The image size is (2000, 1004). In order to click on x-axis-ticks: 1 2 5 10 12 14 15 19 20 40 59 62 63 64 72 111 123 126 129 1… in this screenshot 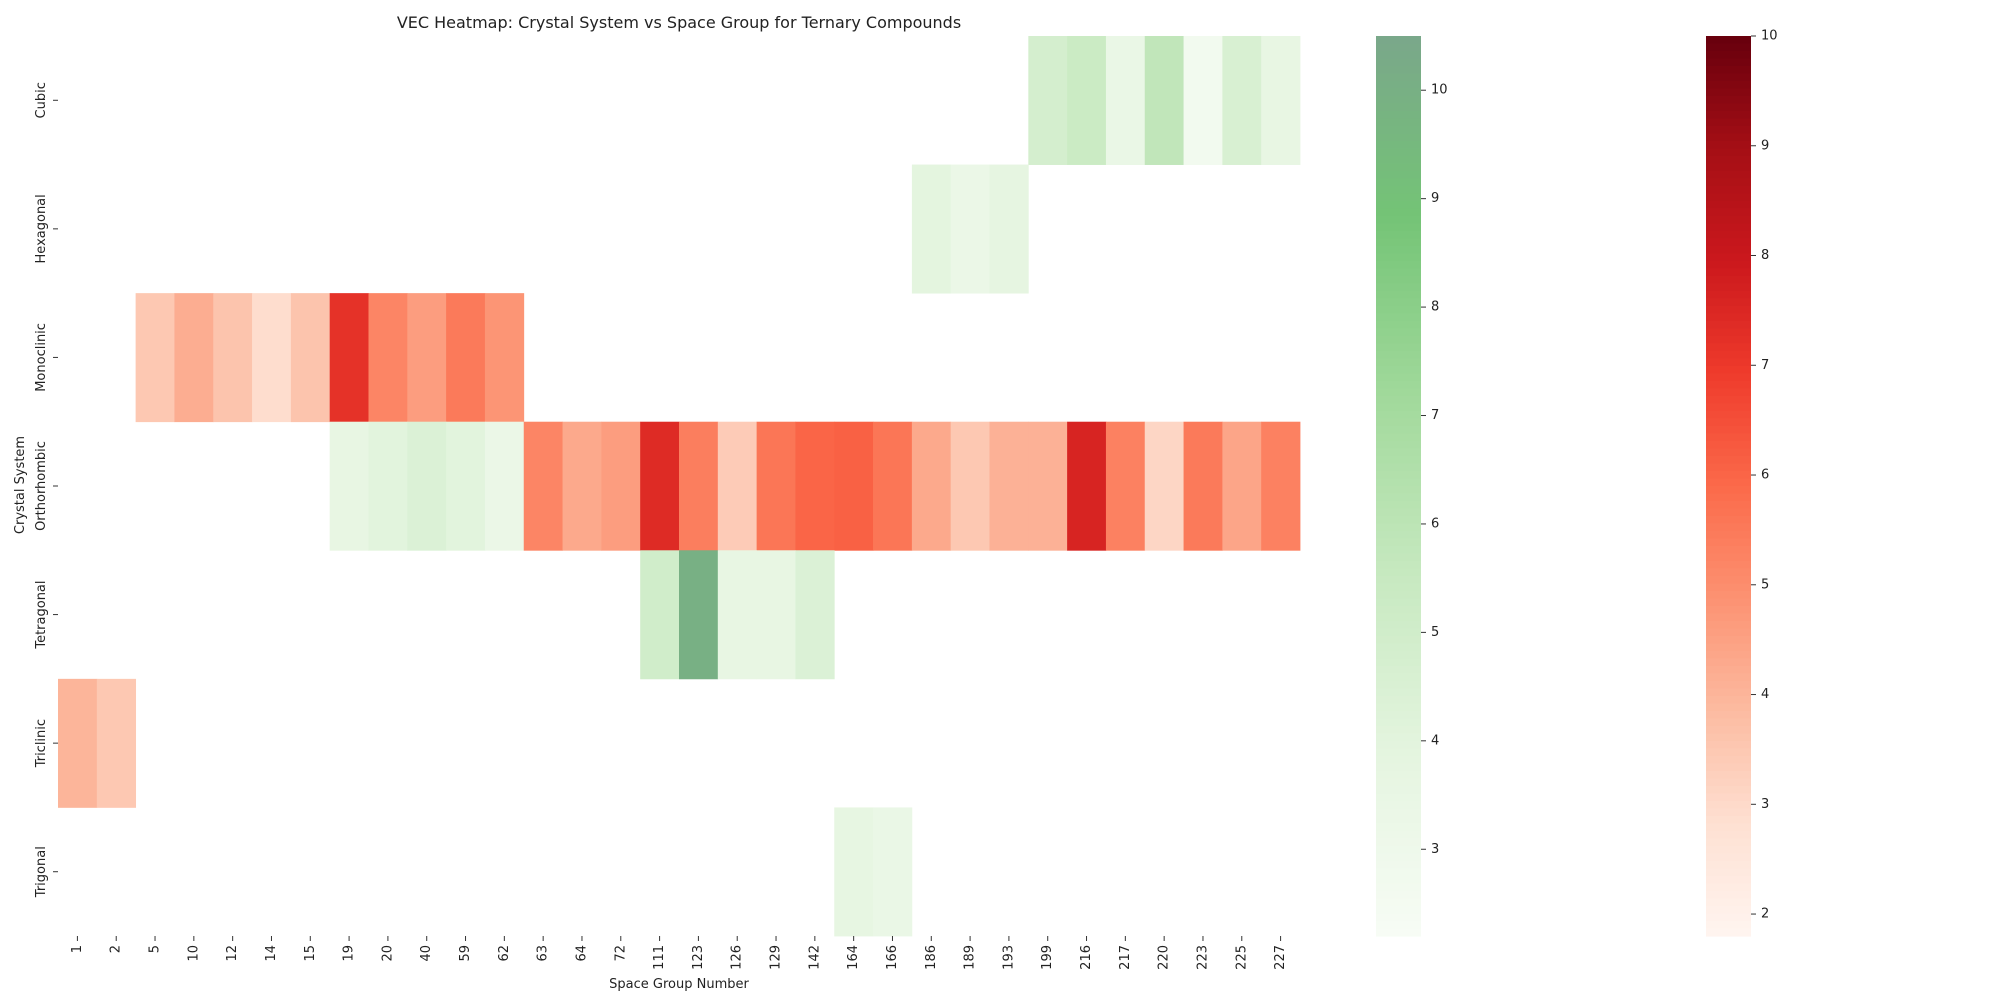, I will do `click(679, 953)`.